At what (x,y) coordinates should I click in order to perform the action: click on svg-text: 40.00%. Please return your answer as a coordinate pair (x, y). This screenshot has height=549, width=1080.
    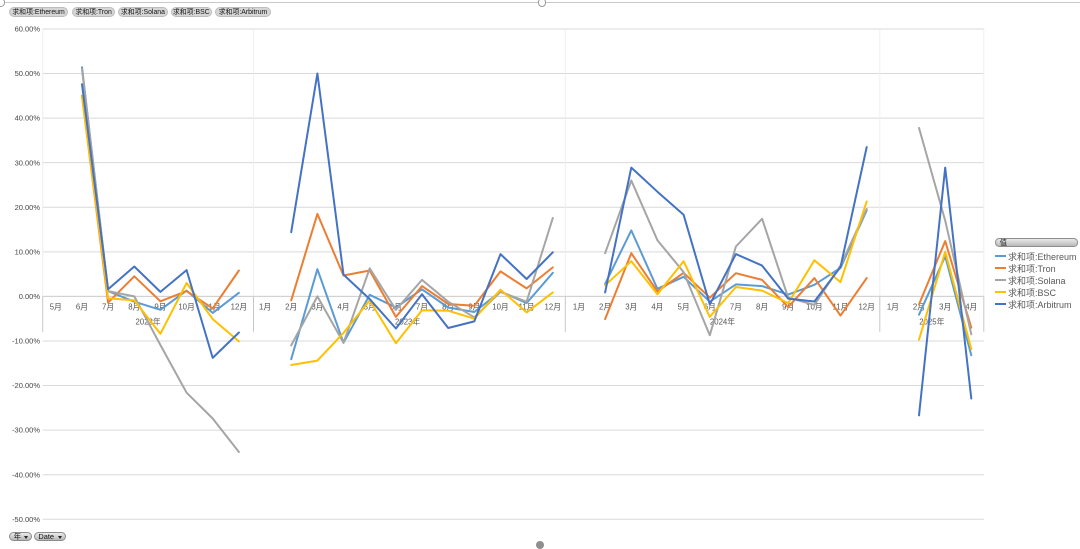
    Looking at the image, I should click on (28, 118).